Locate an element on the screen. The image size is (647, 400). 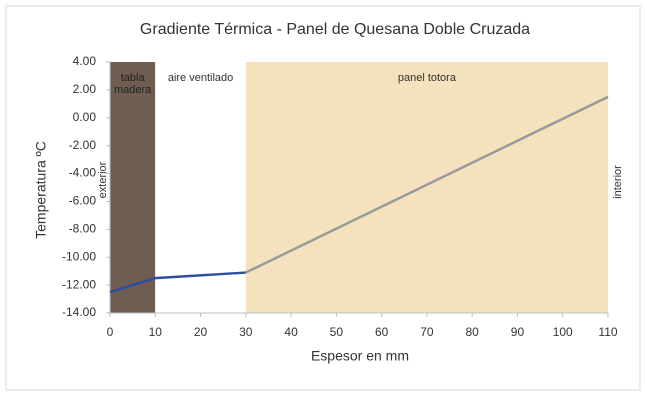
x-tick-label: 0 is located at coordinates (110, 332).